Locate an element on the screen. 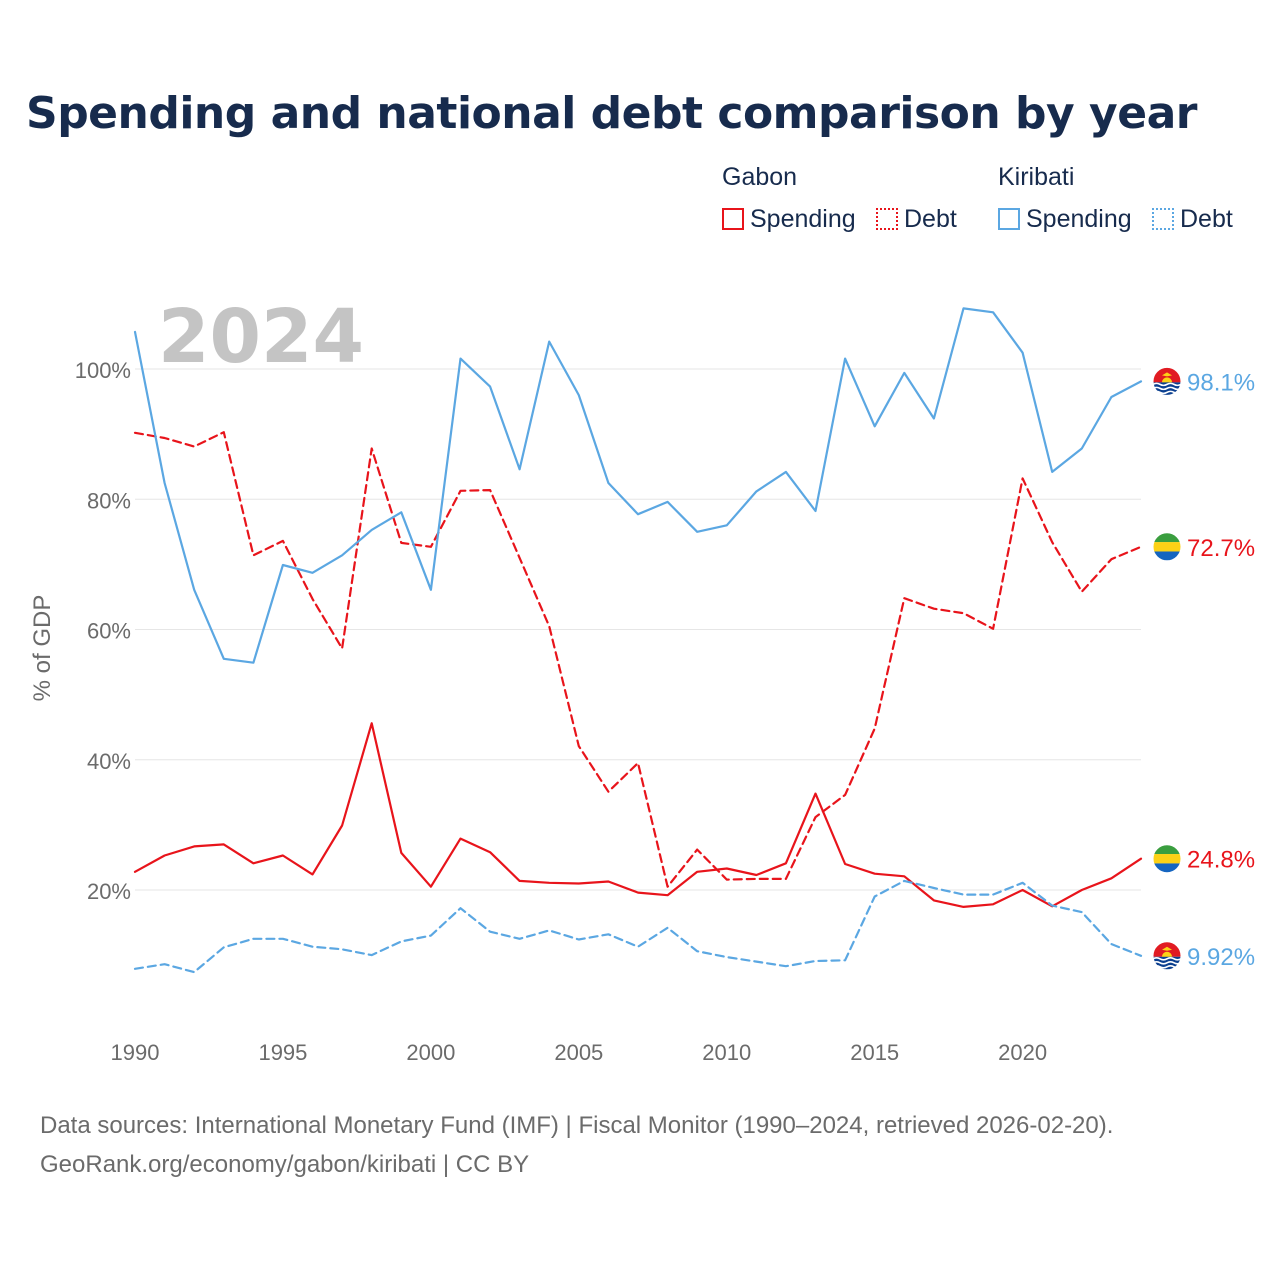  legend-item-gabon-debt: Debt is located at coordinates (916, 219).